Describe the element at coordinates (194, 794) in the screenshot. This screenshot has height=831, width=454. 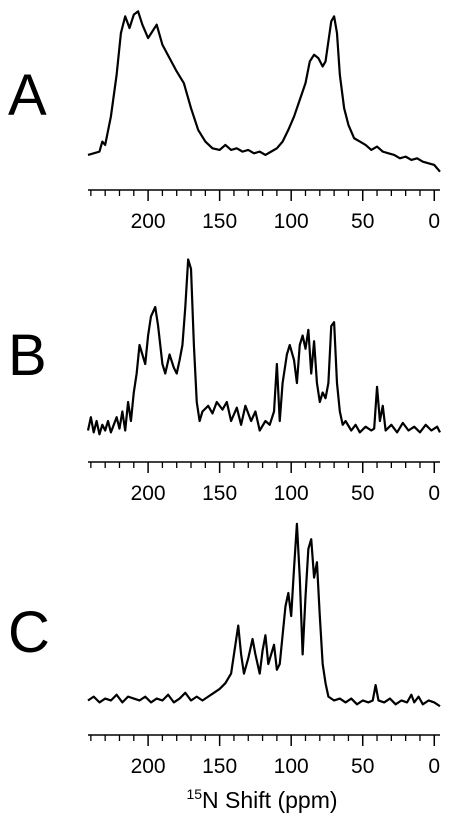
I see `x-axis-label-superscript: 15` at that location.